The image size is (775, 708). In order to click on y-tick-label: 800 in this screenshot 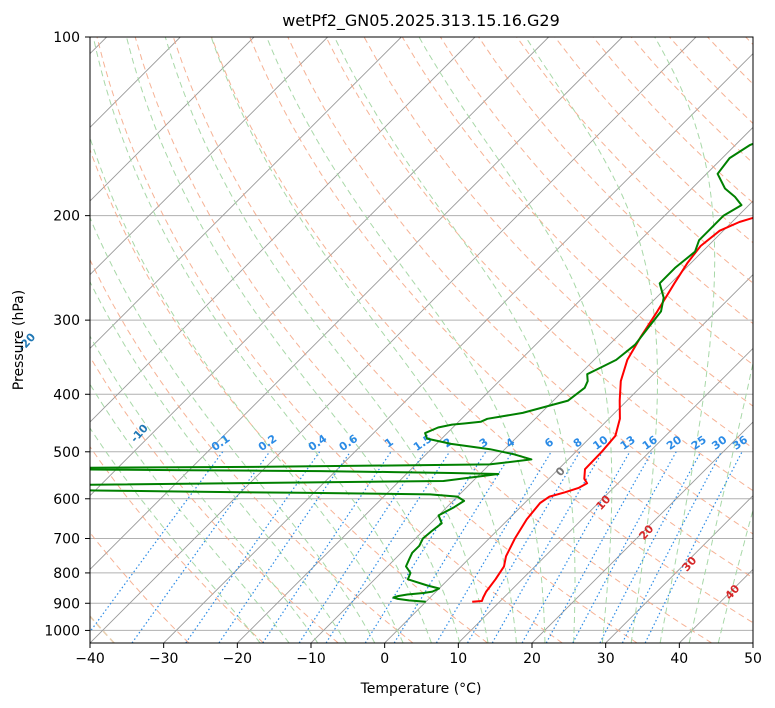, I will do `click(66, 574)`.